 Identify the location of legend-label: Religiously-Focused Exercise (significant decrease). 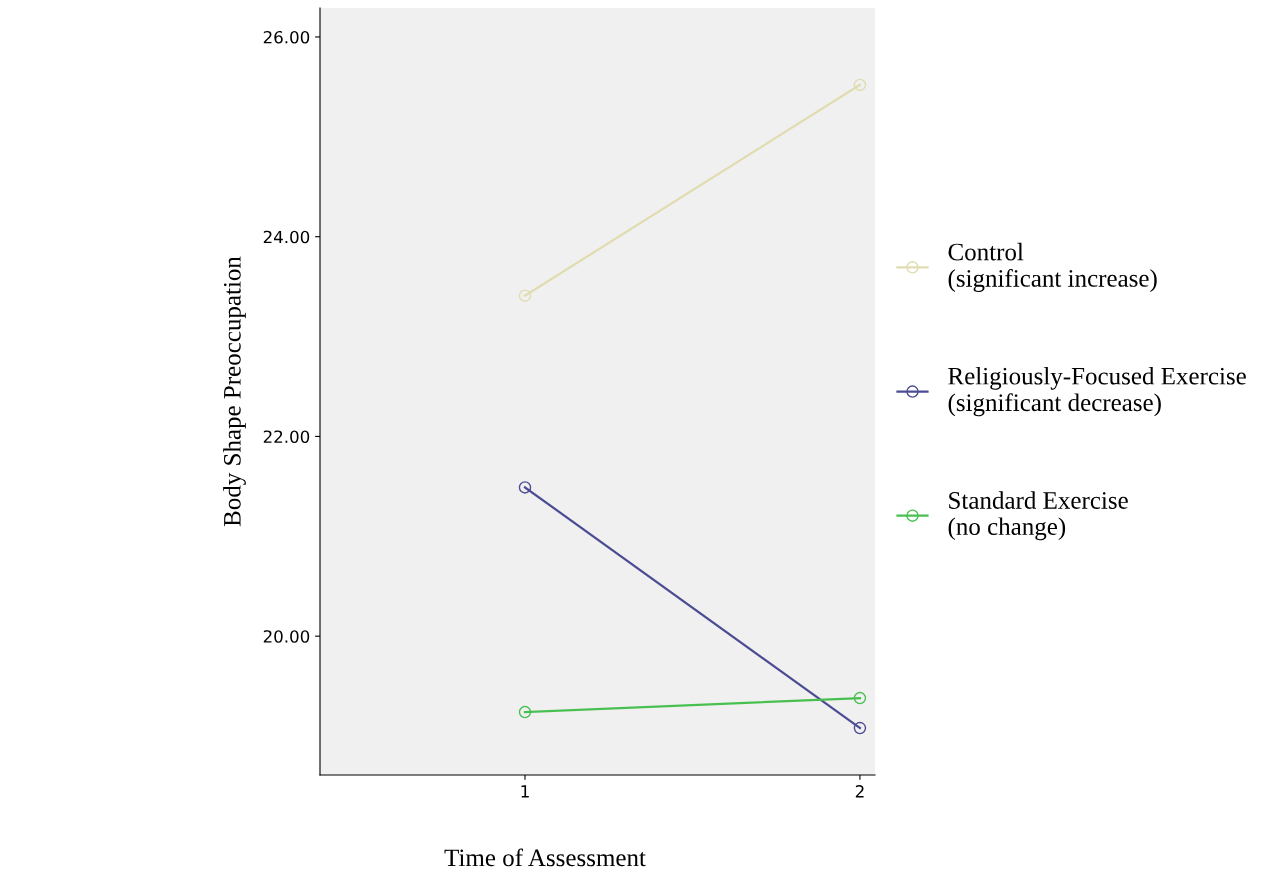
(1097, 392).